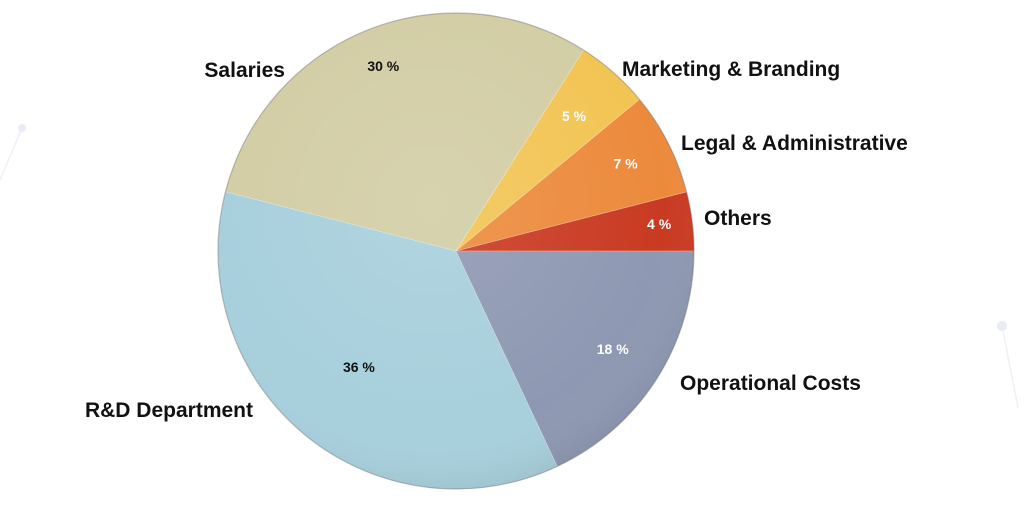 This screenshot has height=521, width=1024. I want to click on category-label-salaries: Salaries, so click(244, 70).